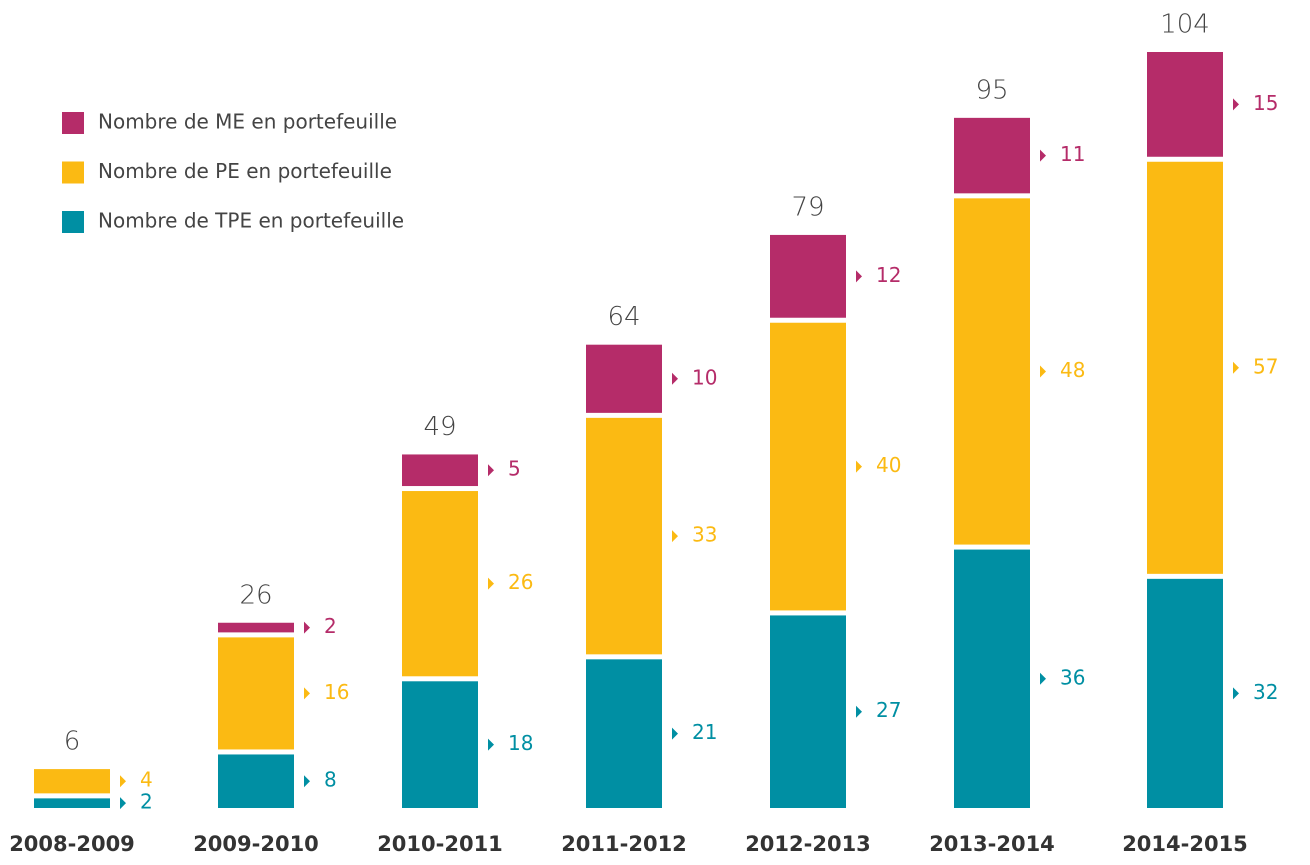 The height and width of the screenshot is (865, 1310). What do you see at coordinates (888, 710) in the screenshot?
I see `value-label: 27` at bounding box center [888, 710].